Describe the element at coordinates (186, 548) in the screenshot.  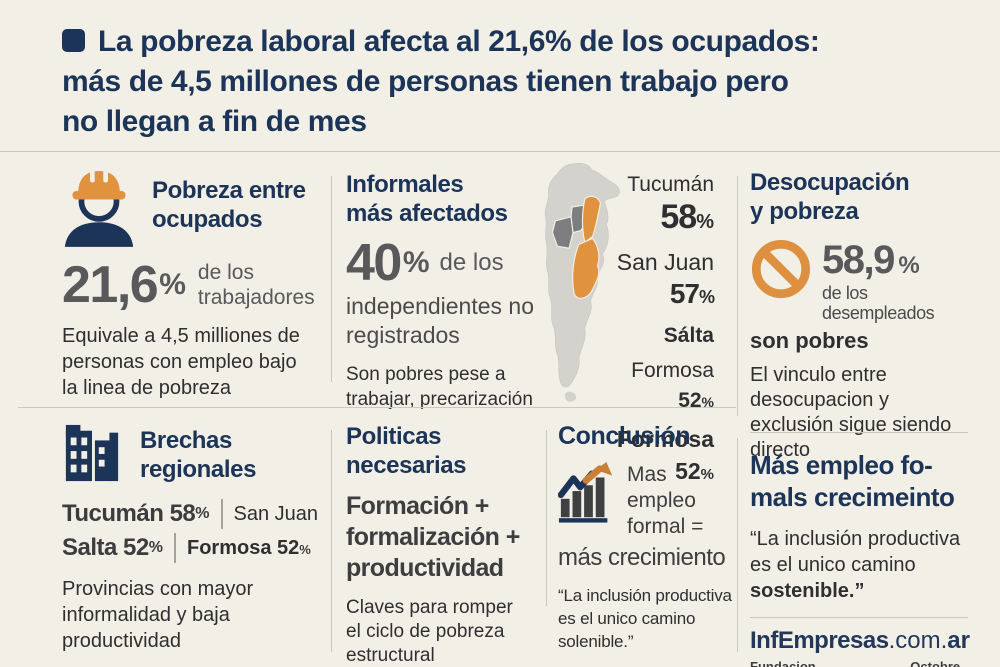
I see `brechas-row-2: Salta 52% Formosa 52%` at that location.